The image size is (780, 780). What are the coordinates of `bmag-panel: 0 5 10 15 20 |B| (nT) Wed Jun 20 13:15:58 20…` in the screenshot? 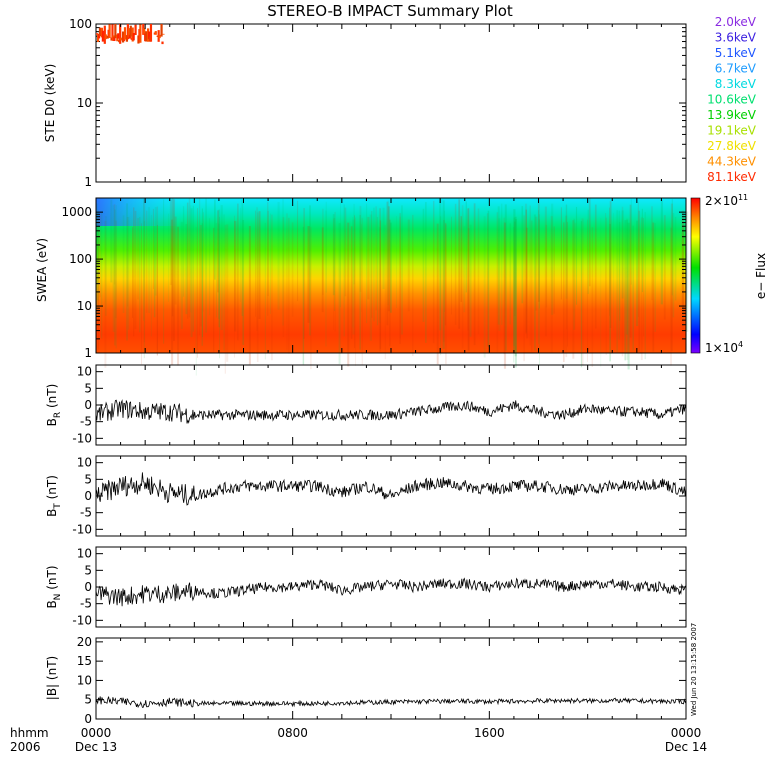 It's located at (371, 674).